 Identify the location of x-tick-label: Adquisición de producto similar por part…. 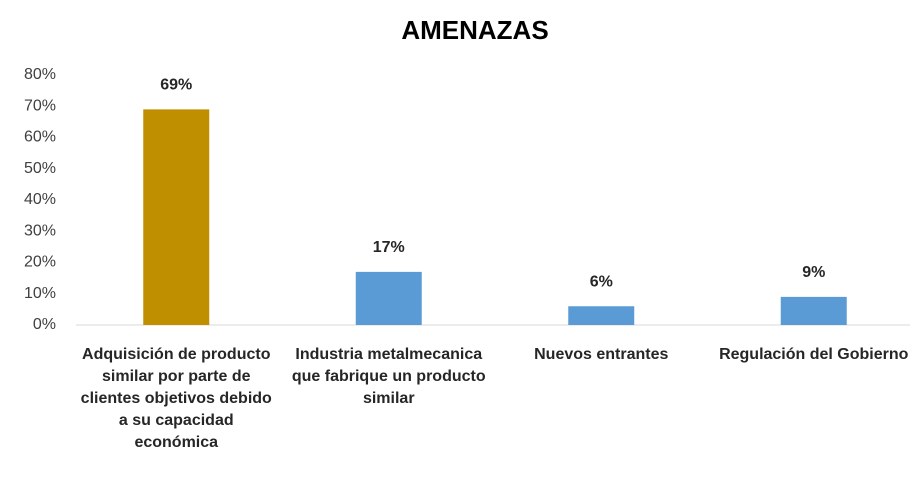
(176, 398).